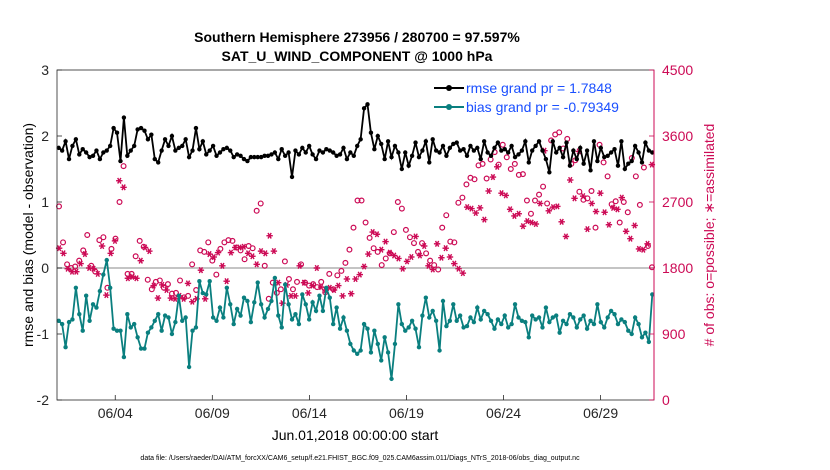 The image size is (830, 470). What do you see at coordinates (45, 268) in the screenshot?
I see `y-left-tick-label: 0` at bounding box center [45, 268].